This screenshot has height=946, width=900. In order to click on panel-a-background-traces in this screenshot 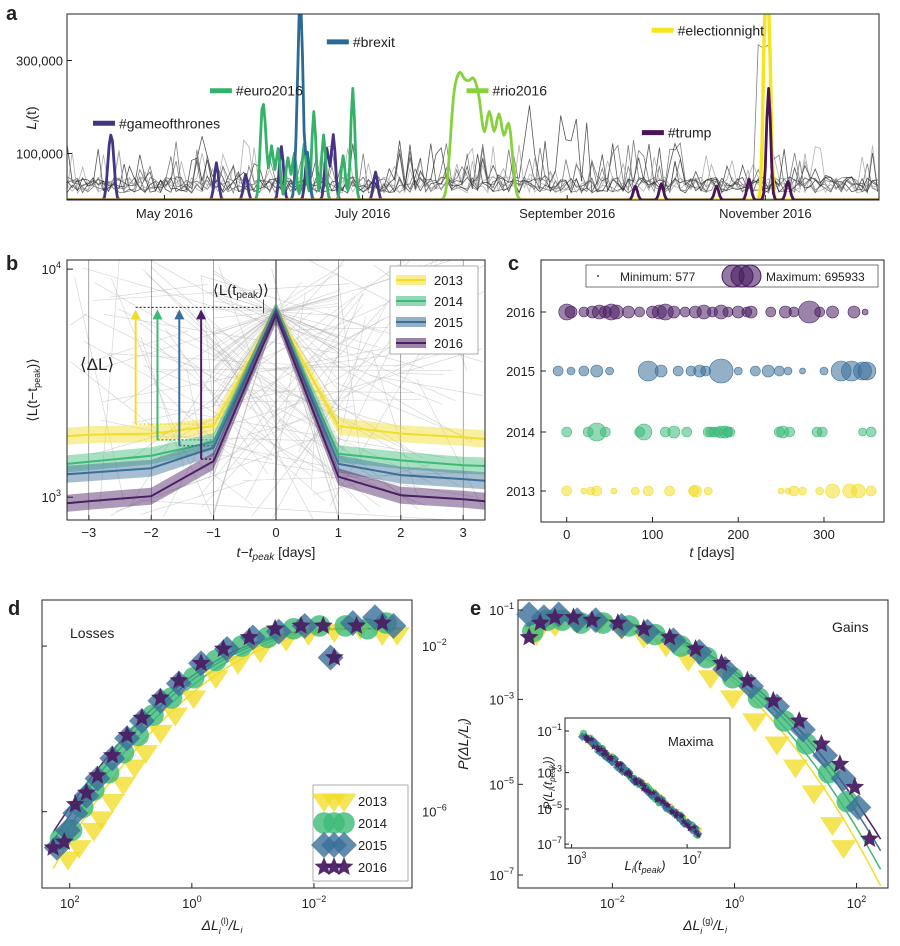, I will do `click(473, 119)`.